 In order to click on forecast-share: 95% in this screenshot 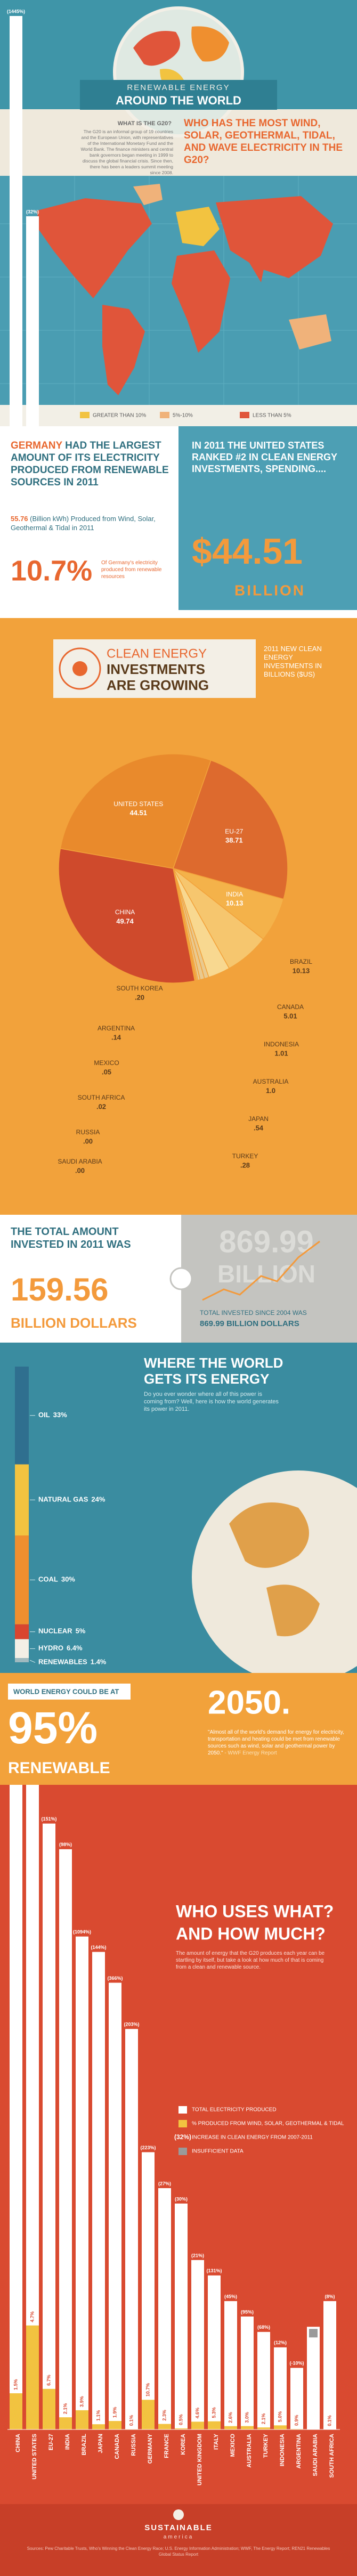, I will do `click(53, 1728)`.